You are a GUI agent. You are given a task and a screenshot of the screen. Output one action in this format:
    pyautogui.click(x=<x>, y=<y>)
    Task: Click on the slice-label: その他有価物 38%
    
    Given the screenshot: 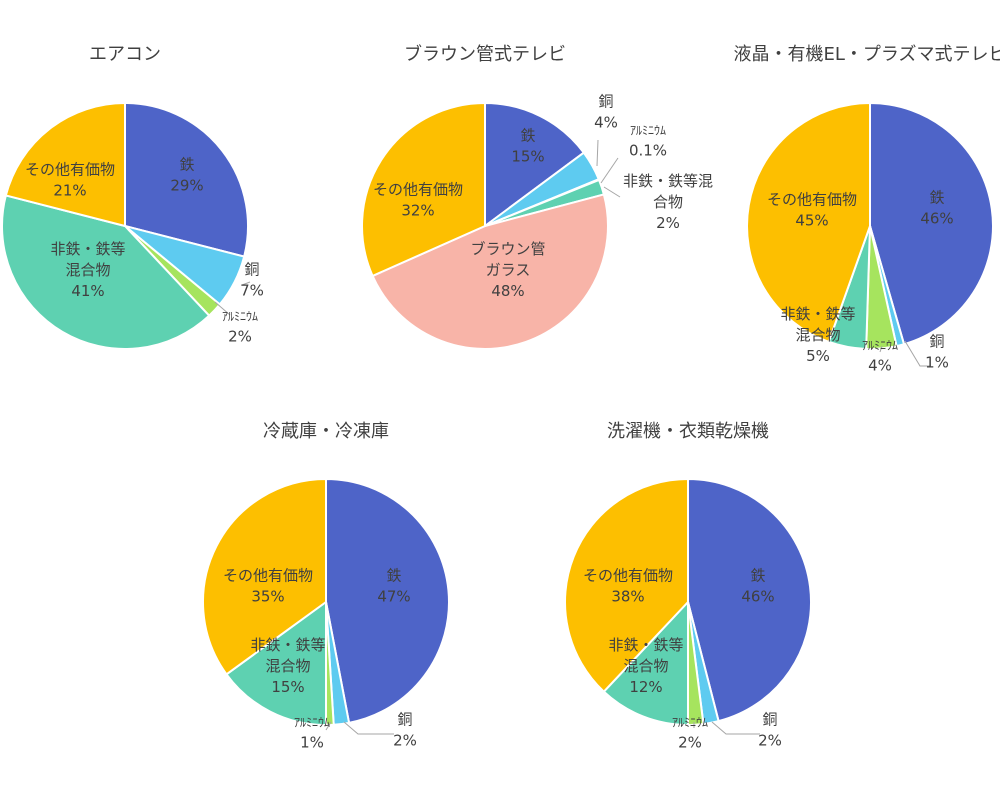 What is the action you would take?
    pyautogui.click(x=628, y=586)
    